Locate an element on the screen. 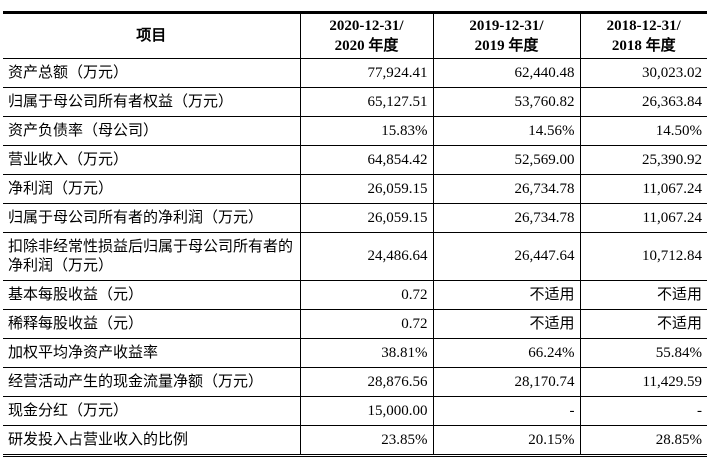  value-cell: 26,447.64 is located at coordinates (506, 256).